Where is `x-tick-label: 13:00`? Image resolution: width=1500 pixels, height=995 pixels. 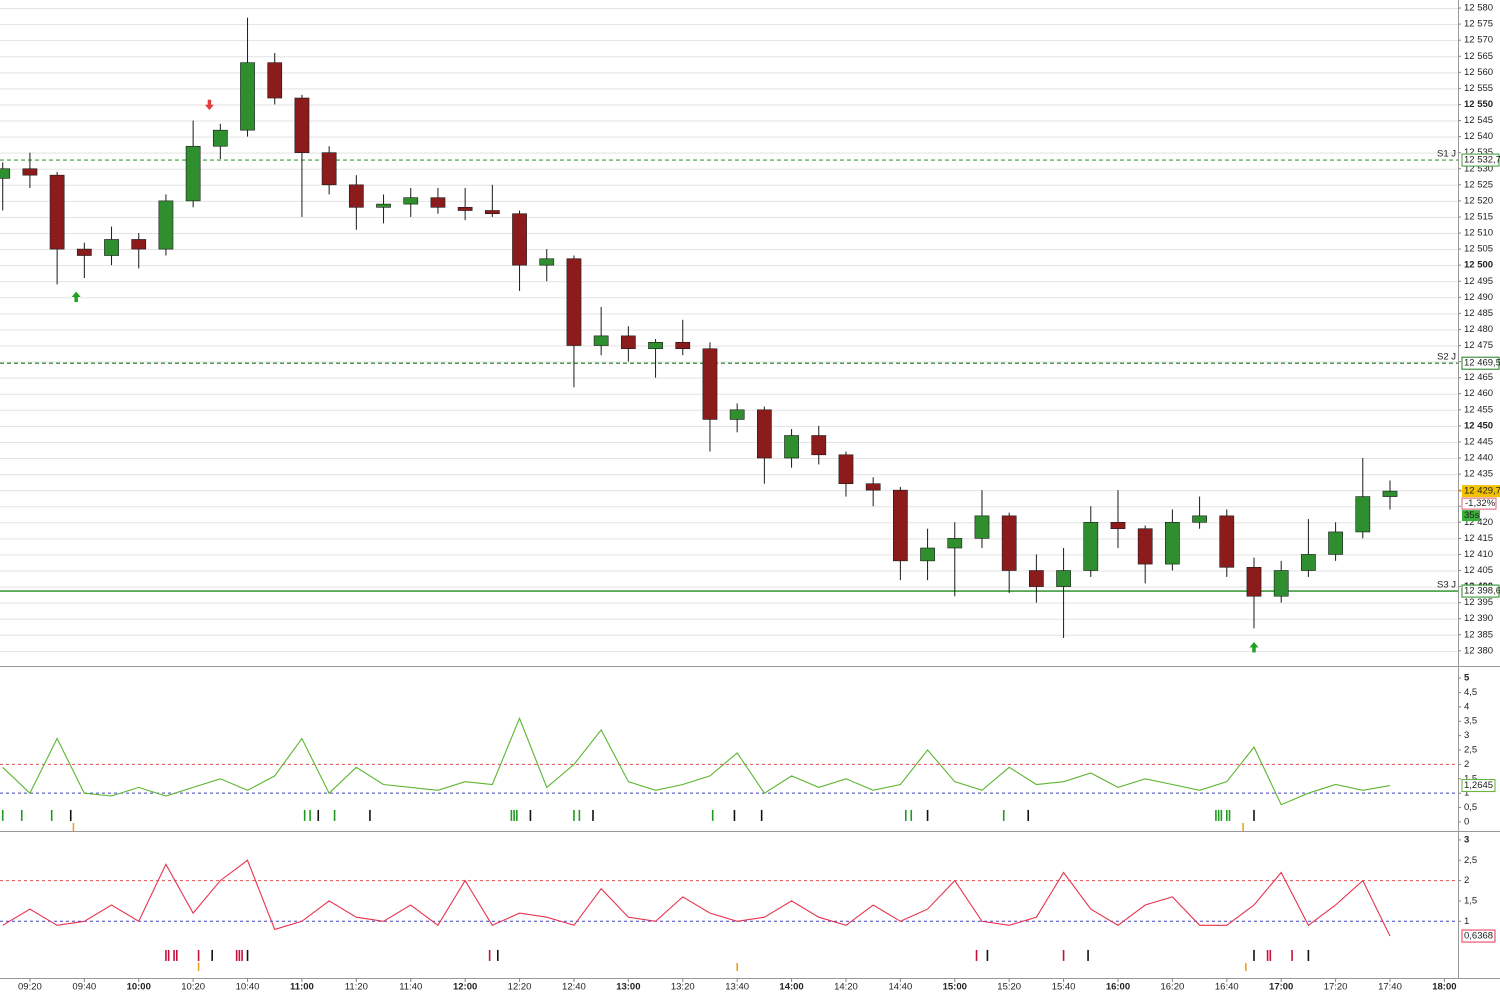 x-tick-label: 13:00 is located at coordinates (628, 987).